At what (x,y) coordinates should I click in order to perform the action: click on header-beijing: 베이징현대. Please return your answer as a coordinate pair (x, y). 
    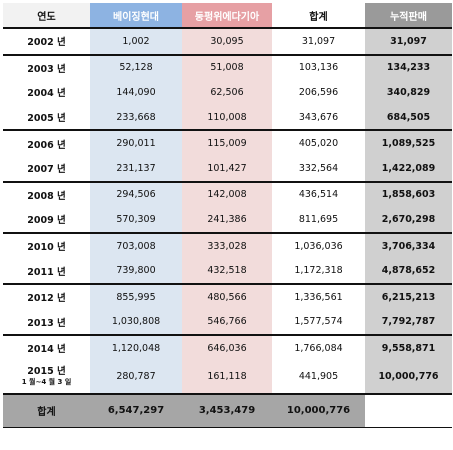
    Looking at the image, I should click on (136, 15).